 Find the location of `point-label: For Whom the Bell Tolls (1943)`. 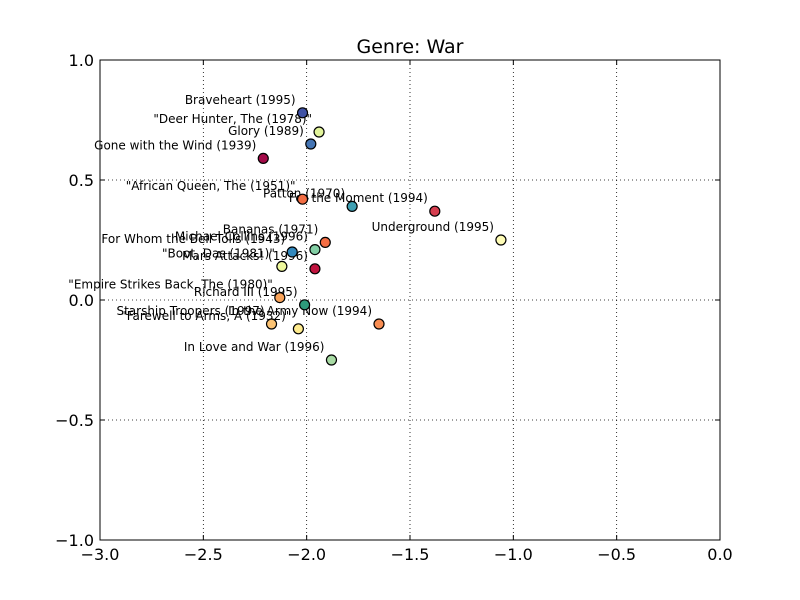

point-label: For Whom the Bell Tolls (1943) is located at coordinates (193, 239).